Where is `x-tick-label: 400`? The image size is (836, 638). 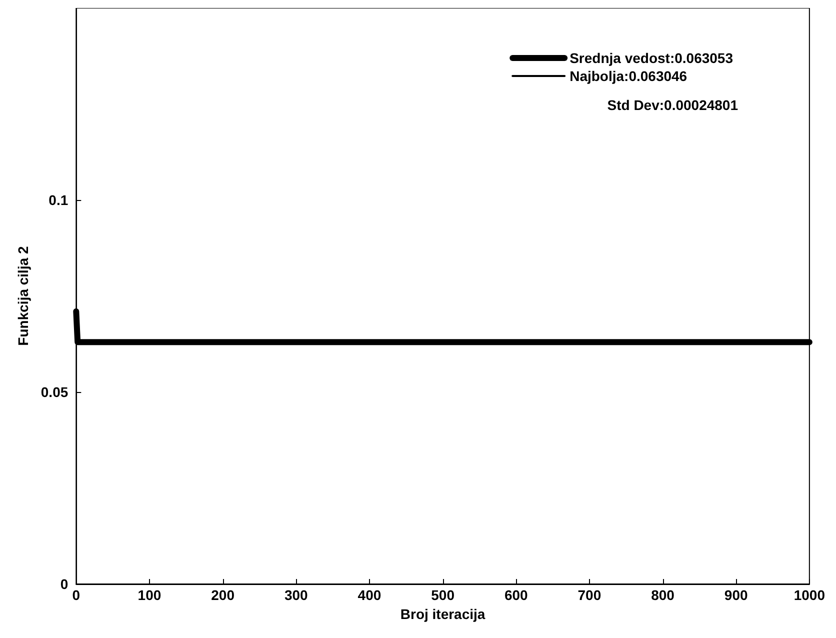
x-tick-label: 400 is located at coordinates (370, 595).